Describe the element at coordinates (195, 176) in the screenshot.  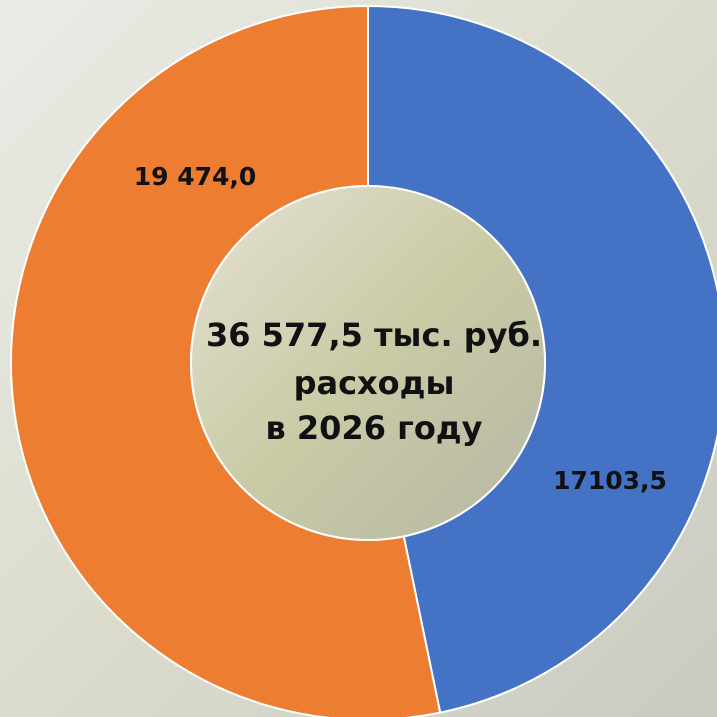
I see `data-label: 19 474,0` at that location.